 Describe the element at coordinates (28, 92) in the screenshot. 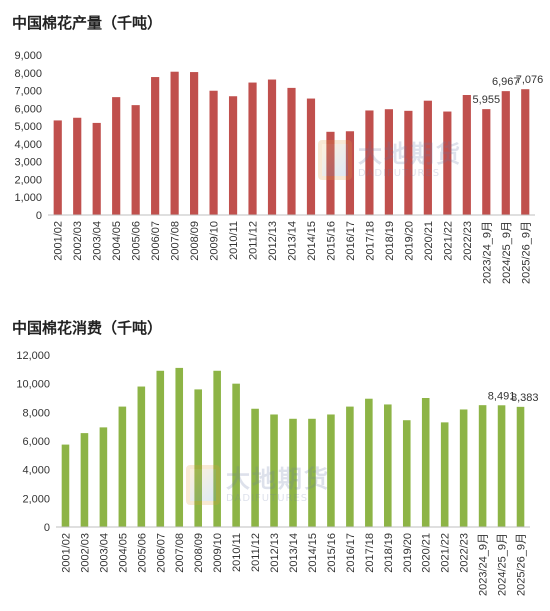

I see `y-tick-label: 7,000` at that location.